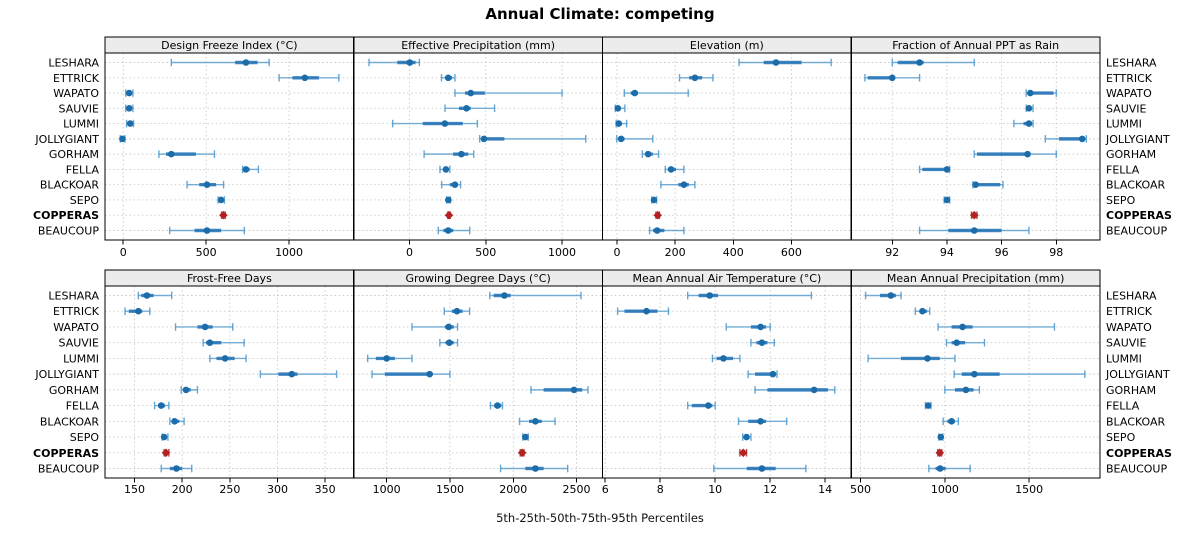 This screenshot has height=550, width=1200. I want to click on panel-strip-title: Elevation (m), so click(727, 45).